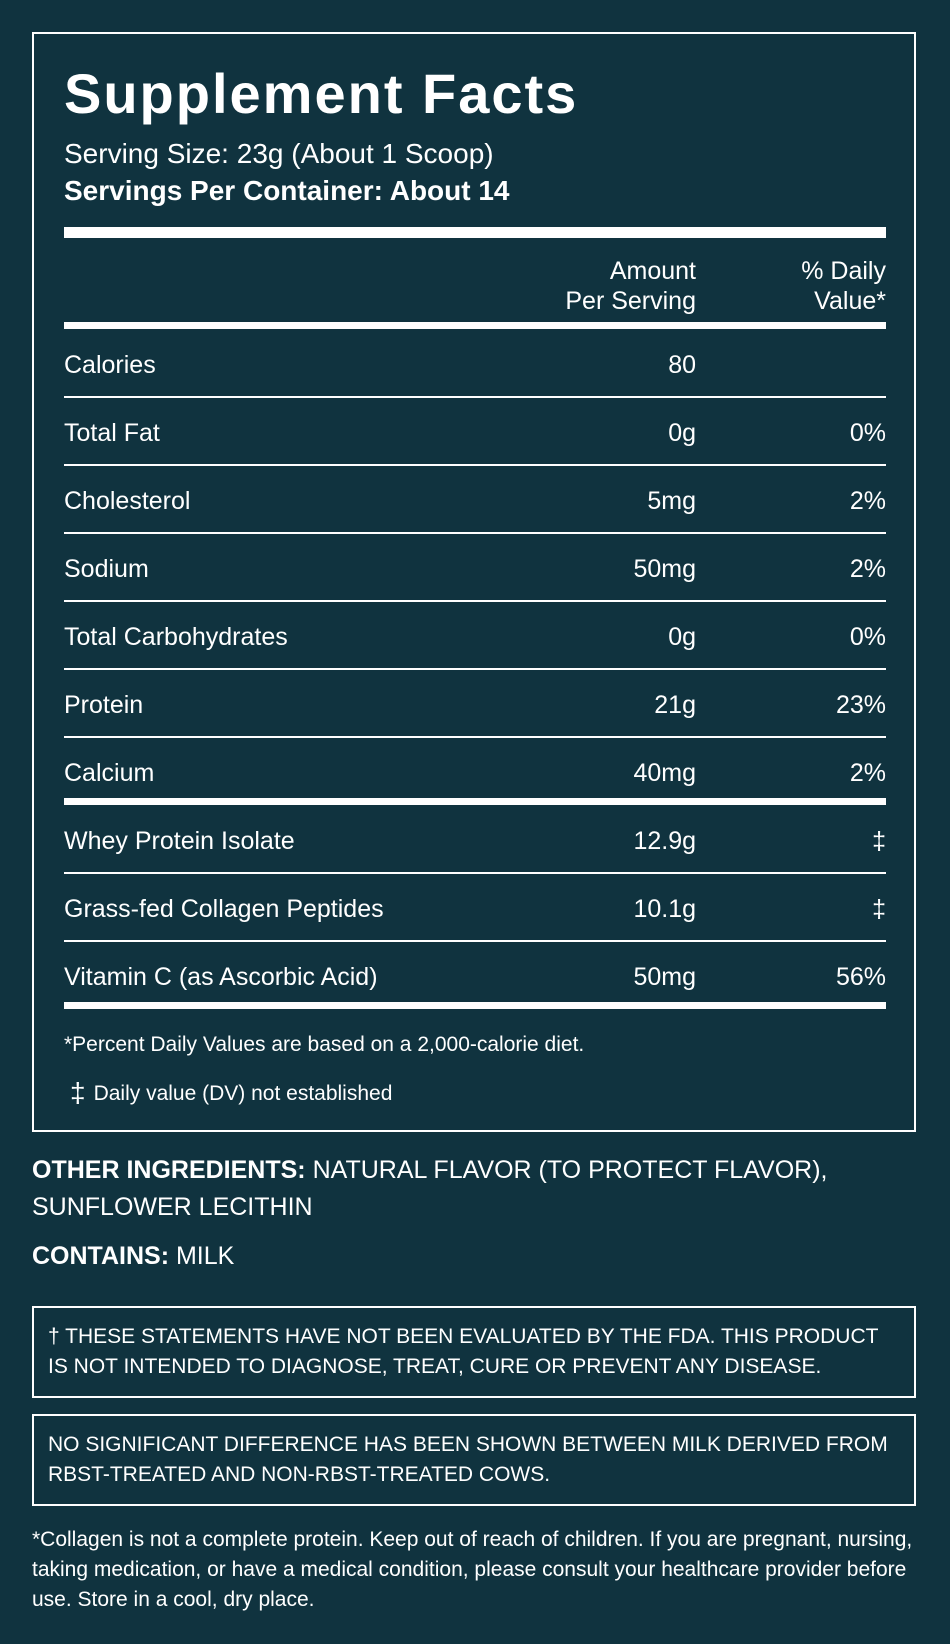  I want to click on contains-label: CONTAINS:, so click(101, 1256).